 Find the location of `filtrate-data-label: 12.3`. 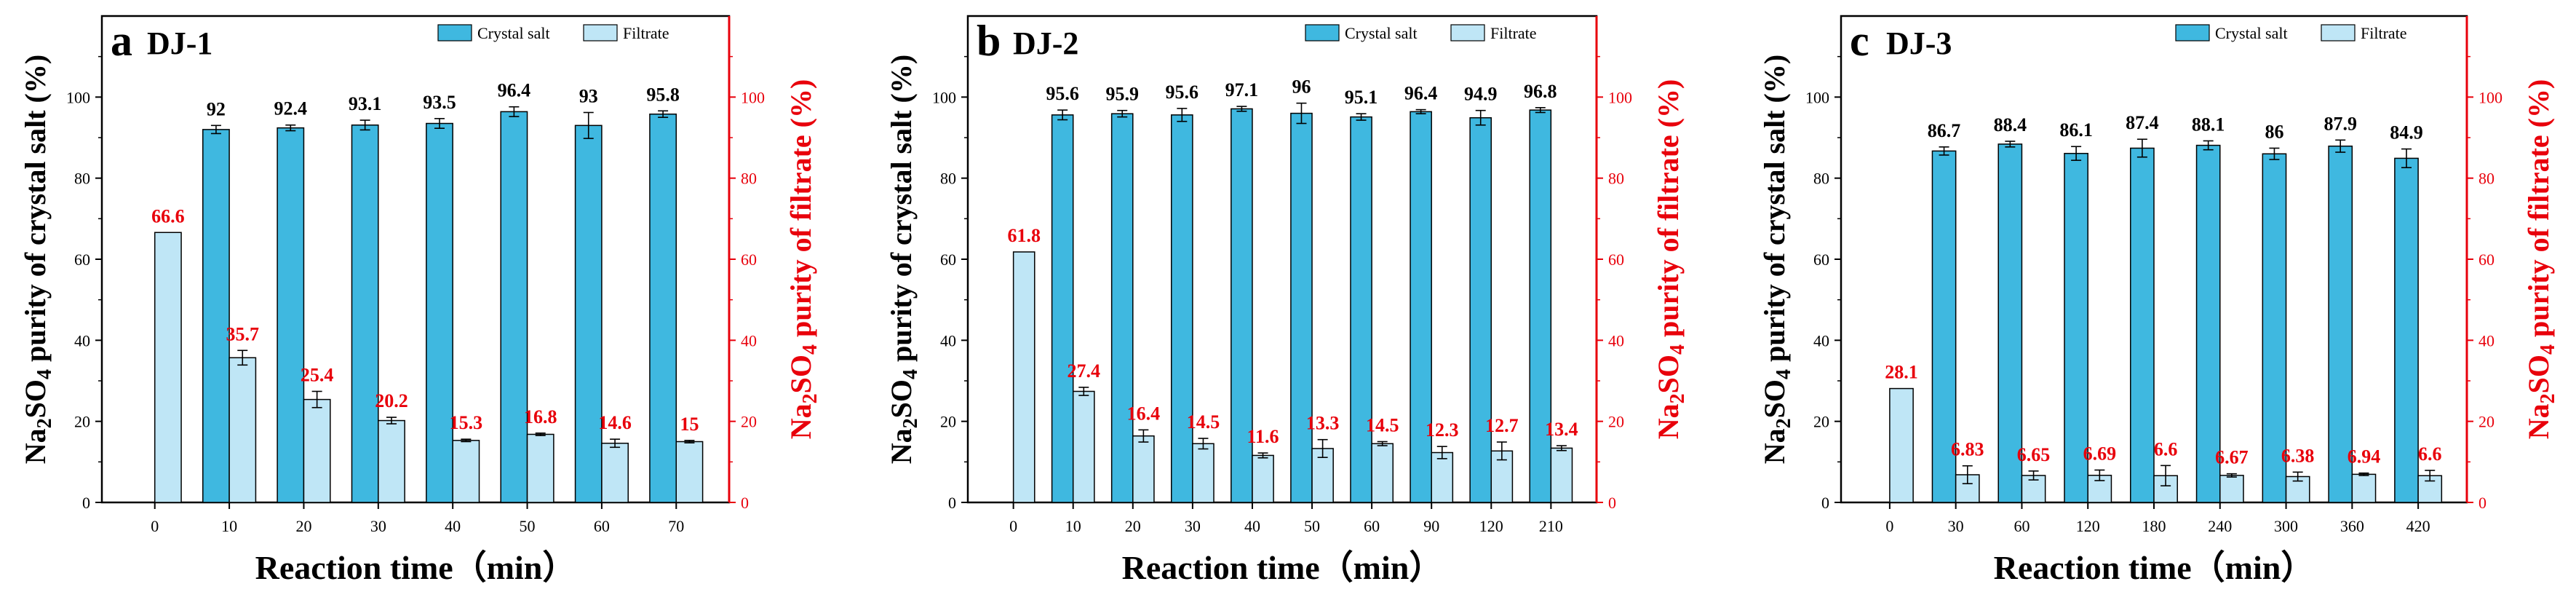

filtrate-data-label: 12.3 is located at coordinates (1442, 430).